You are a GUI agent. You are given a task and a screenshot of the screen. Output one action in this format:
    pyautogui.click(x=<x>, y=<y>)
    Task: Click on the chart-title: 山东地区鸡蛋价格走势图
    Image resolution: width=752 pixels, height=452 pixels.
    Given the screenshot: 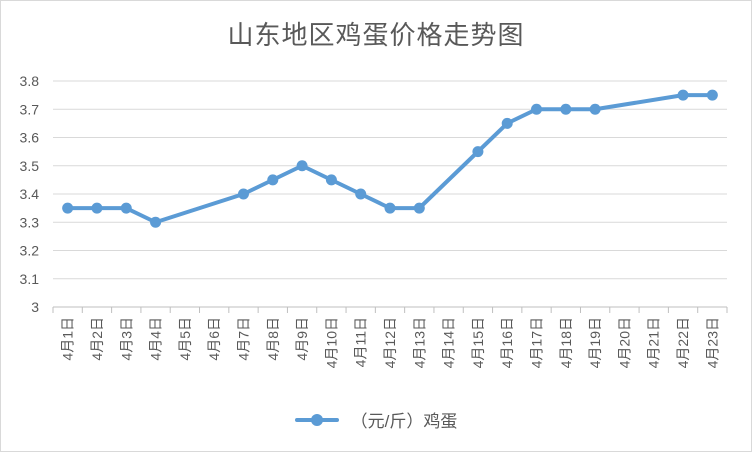 What is the action you would take?
    pyautogui.click(x=376, y=35)
    